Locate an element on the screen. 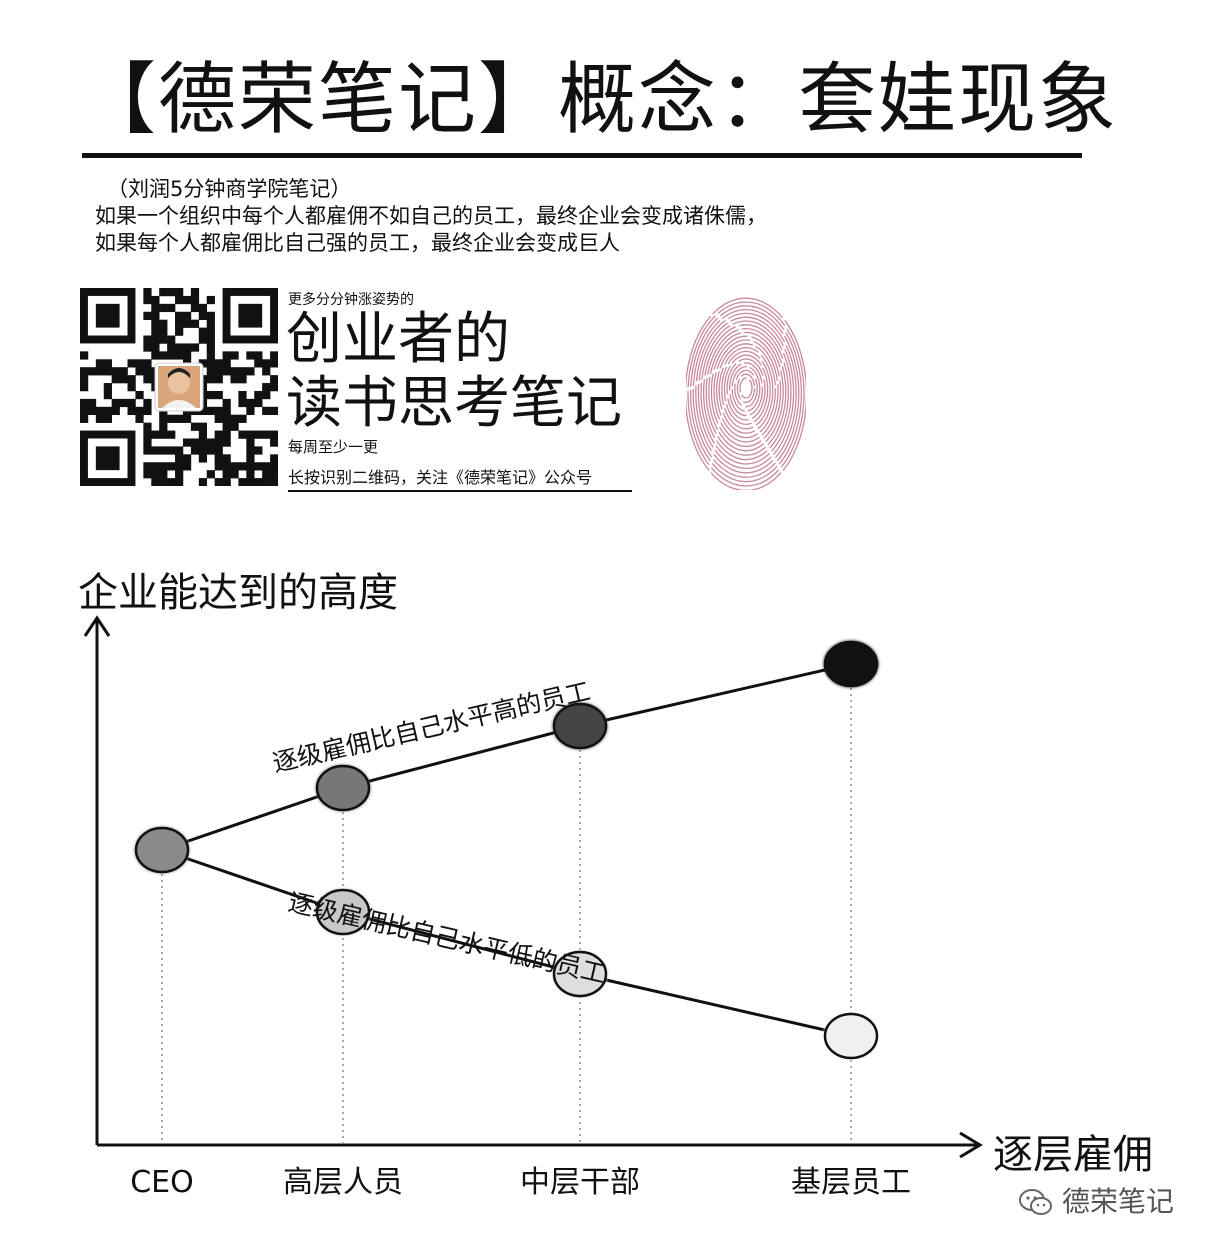  promo-headline: 创业者的 读书思考笔记 is located at coordinates (454, 372).